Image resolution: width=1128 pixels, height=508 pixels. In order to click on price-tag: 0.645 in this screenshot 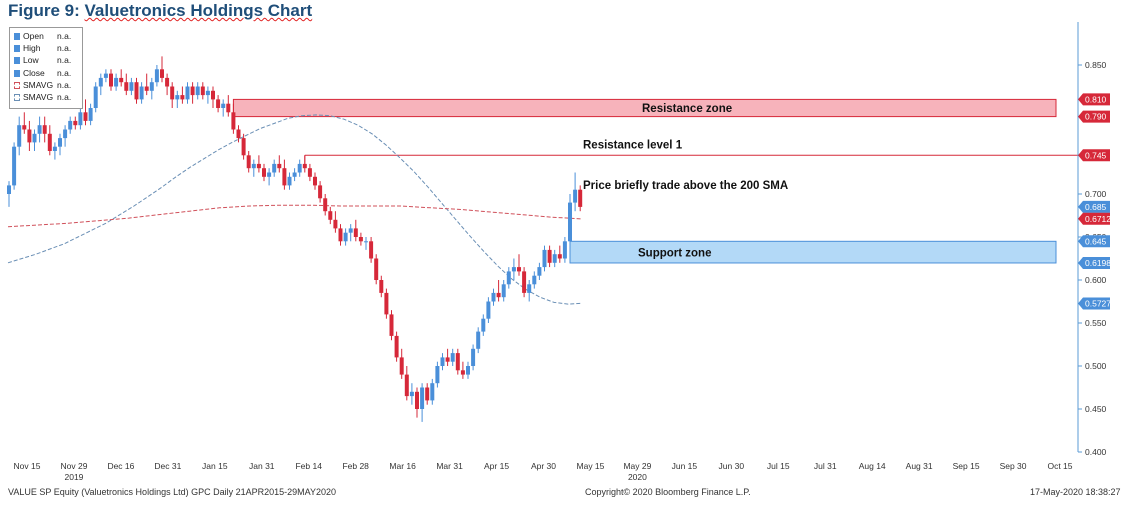, I will do `click(1094, 241)`.